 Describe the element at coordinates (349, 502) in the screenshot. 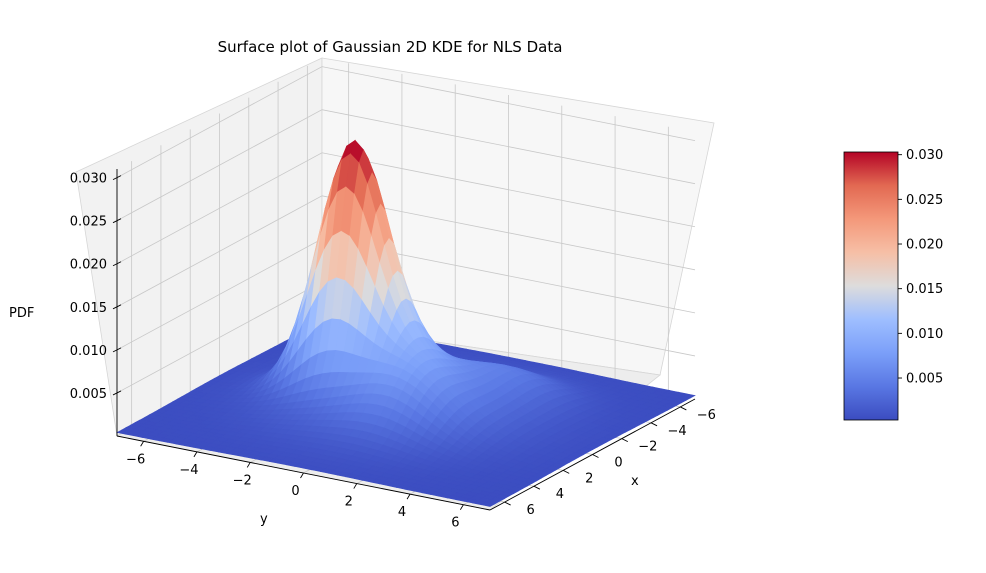

I see `y-tick-label: 2` at that location.